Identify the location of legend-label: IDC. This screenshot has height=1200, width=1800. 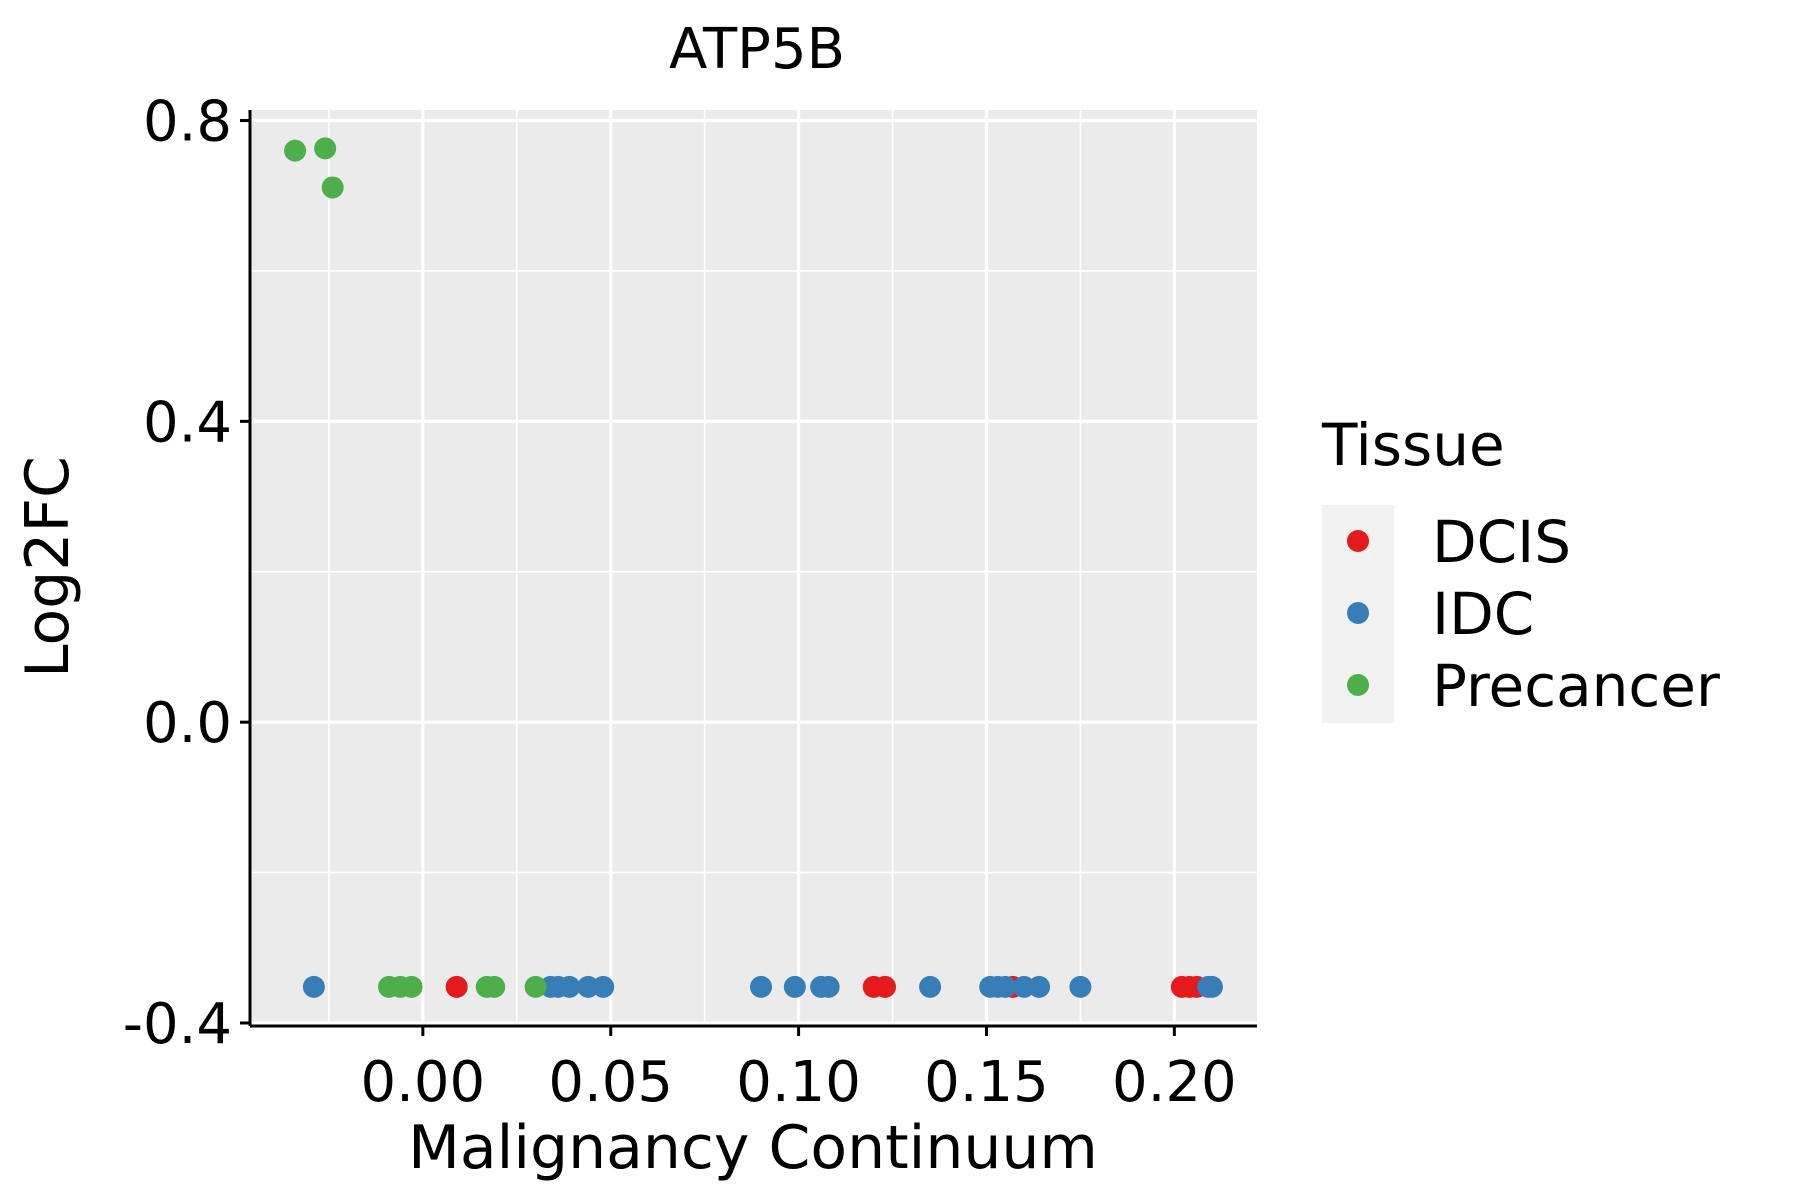
(1483, 614).